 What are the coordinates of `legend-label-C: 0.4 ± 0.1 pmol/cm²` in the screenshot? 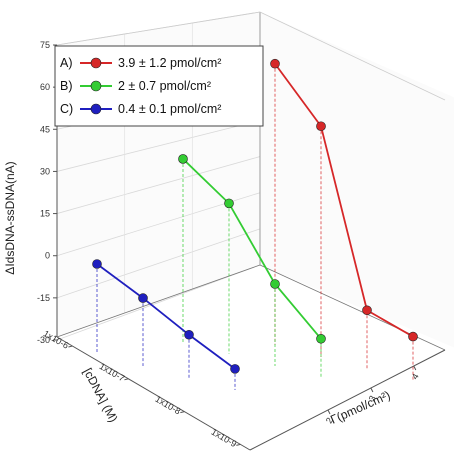 It's located at (169, 109).